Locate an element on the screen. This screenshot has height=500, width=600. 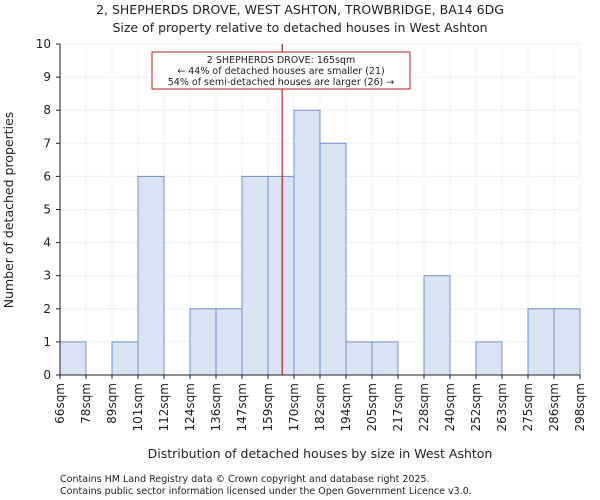
y-tick-label: 6 is located at coordinates (47, 176).